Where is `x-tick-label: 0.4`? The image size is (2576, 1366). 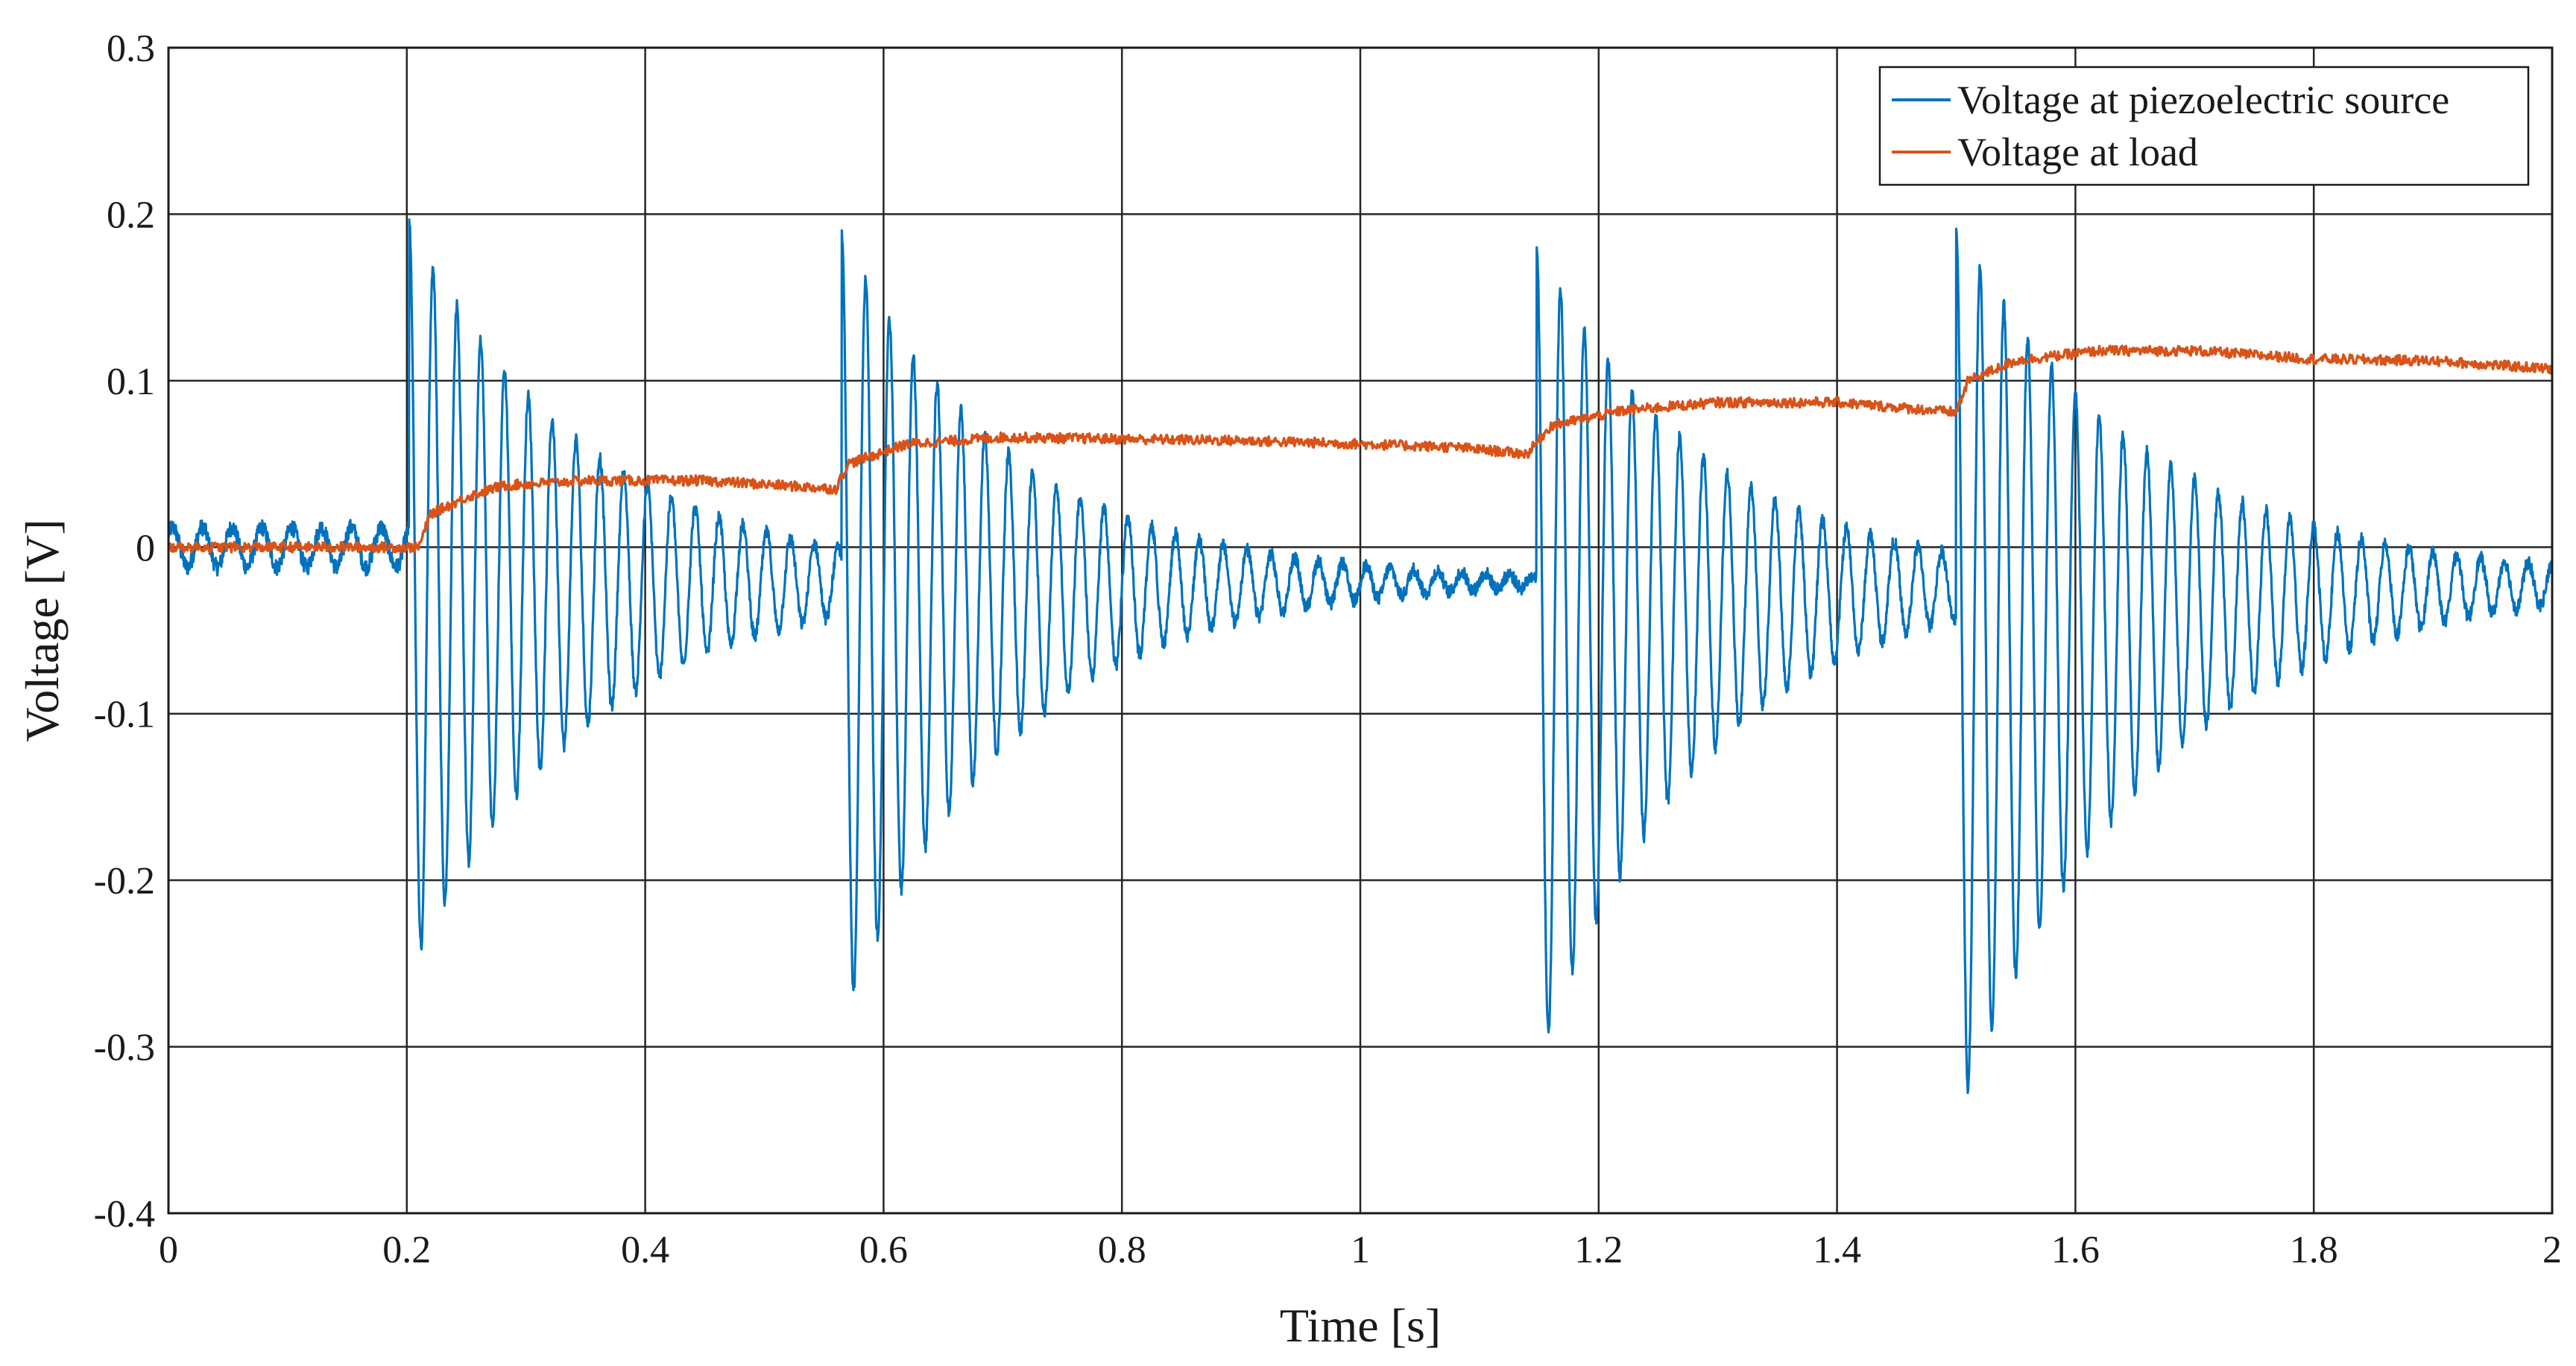 x-tick-label: 0.4 is located at coordinates (645, 1250).